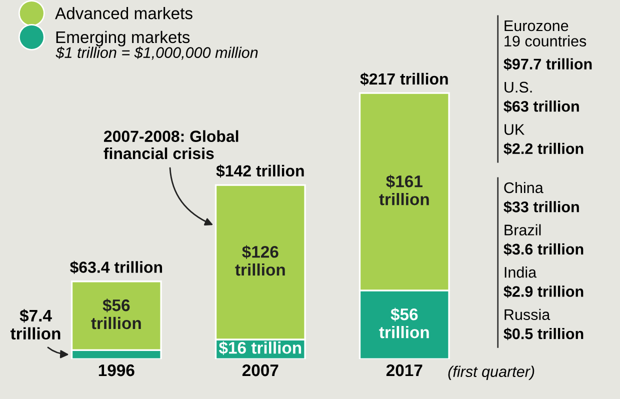 This screenshot has height=399, width=620. I want to click on text: $2.9 trillion, so click(544, 291).